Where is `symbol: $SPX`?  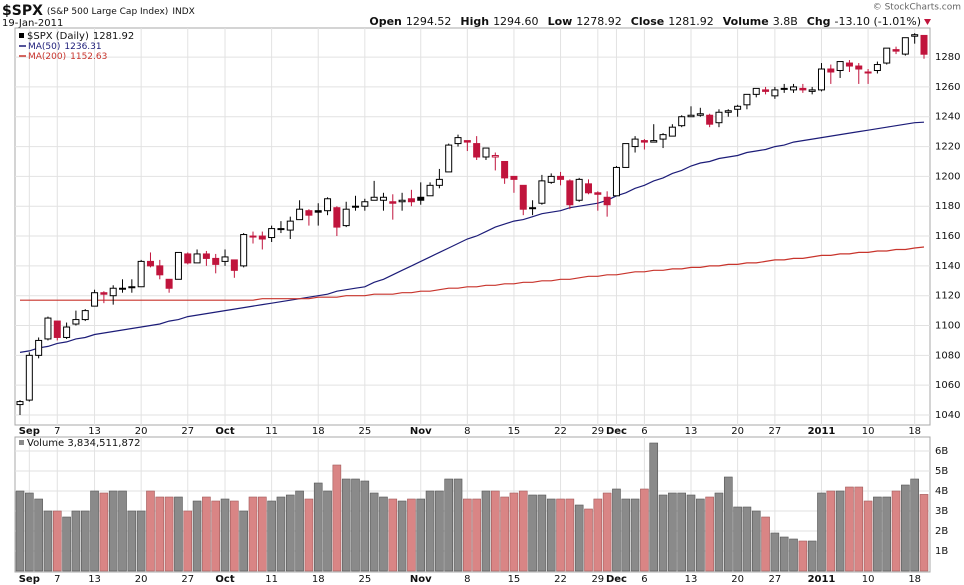
symbol: $SPX is located at coordinates (22, 11).